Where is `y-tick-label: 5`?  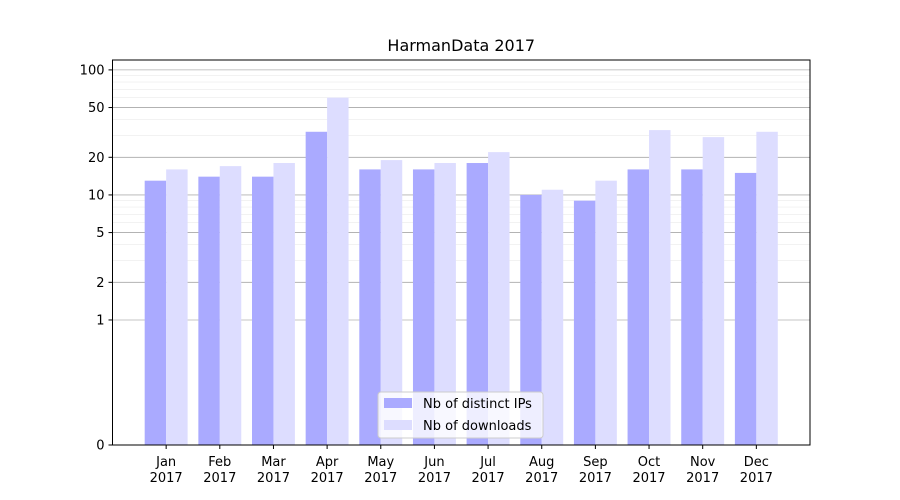 y-tick-label: 5 is located at coordinates (100, 233).